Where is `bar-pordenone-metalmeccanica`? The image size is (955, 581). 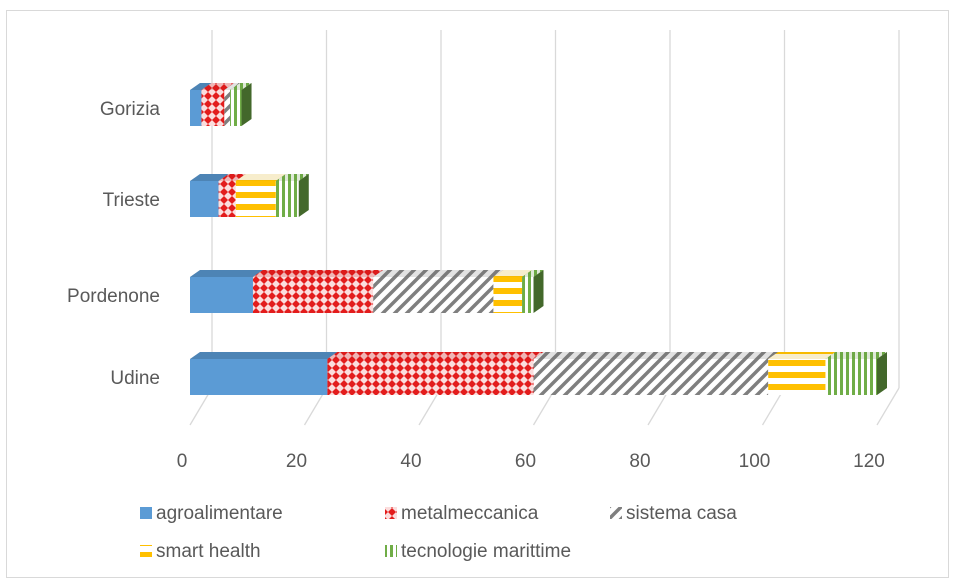 bar-pordenone-metalmeccanica is located at coordinates (318, 291).